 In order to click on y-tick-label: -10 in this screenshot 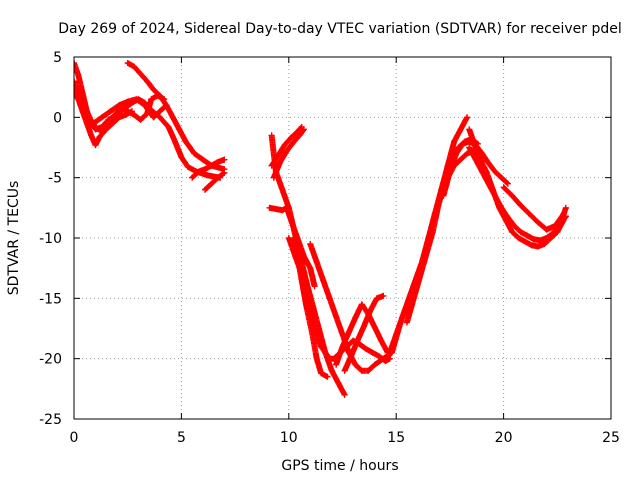, I will do `click(50, 239)`.